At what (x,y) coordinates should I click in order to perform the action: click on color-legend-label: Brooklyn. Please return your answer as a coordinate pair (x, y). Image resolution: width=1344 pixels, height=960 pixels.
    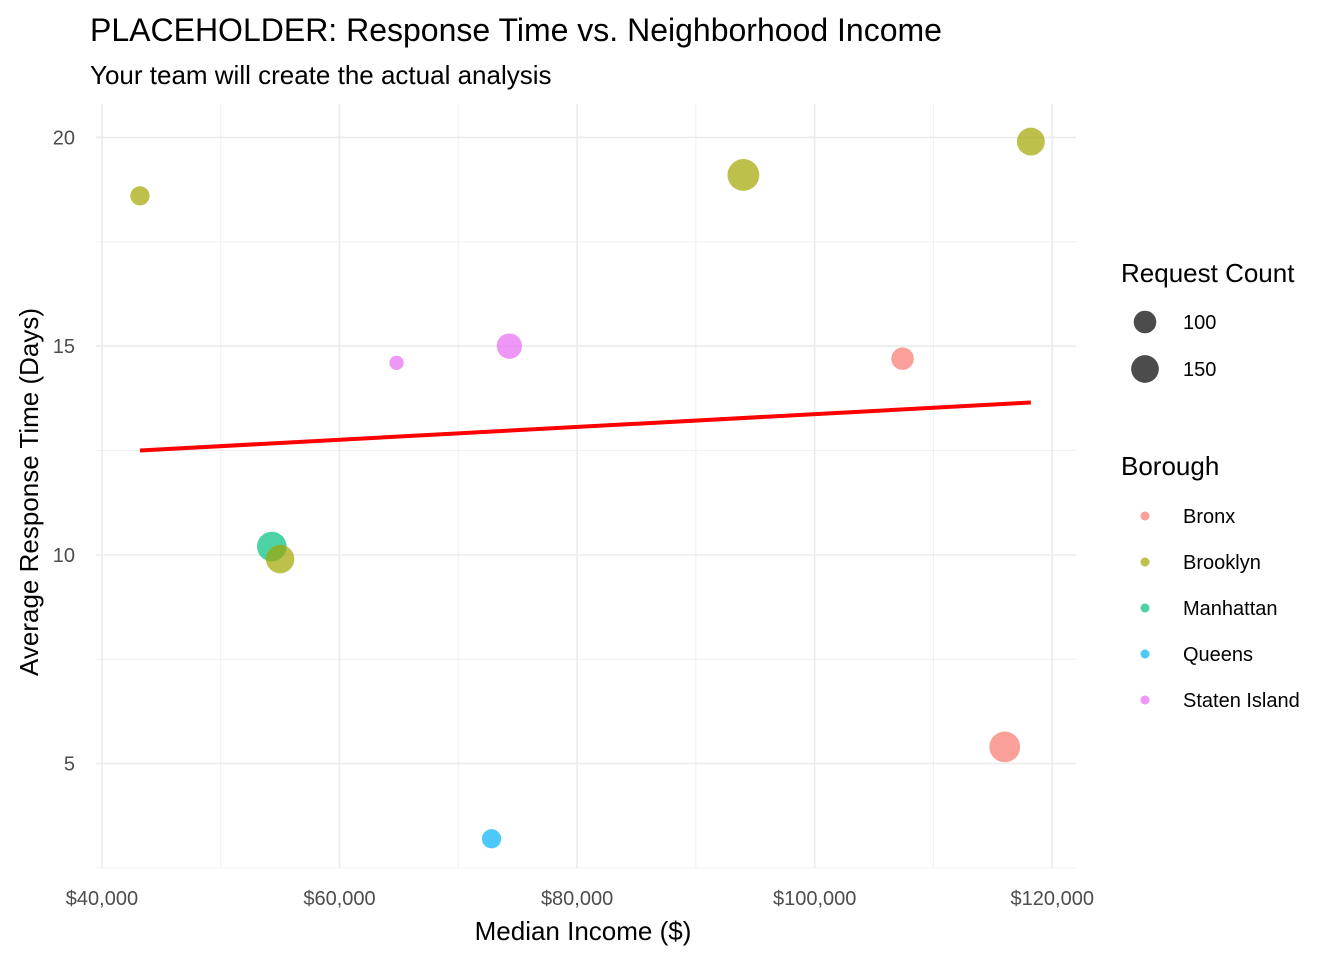
    Looking at the image, I should click on (1222, 563).